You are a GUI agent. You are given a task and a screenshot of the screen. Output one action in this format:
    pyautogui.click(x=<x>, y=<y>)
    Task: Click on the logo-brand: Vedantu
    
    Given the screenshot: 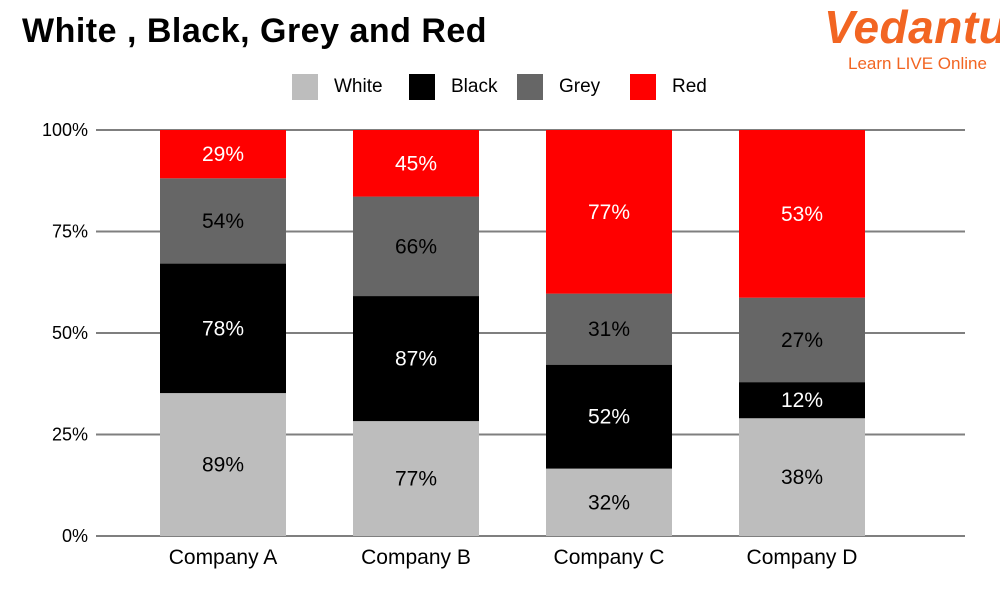 What is the action you would take?
    pyautogui.click(x=912, y=27)
    